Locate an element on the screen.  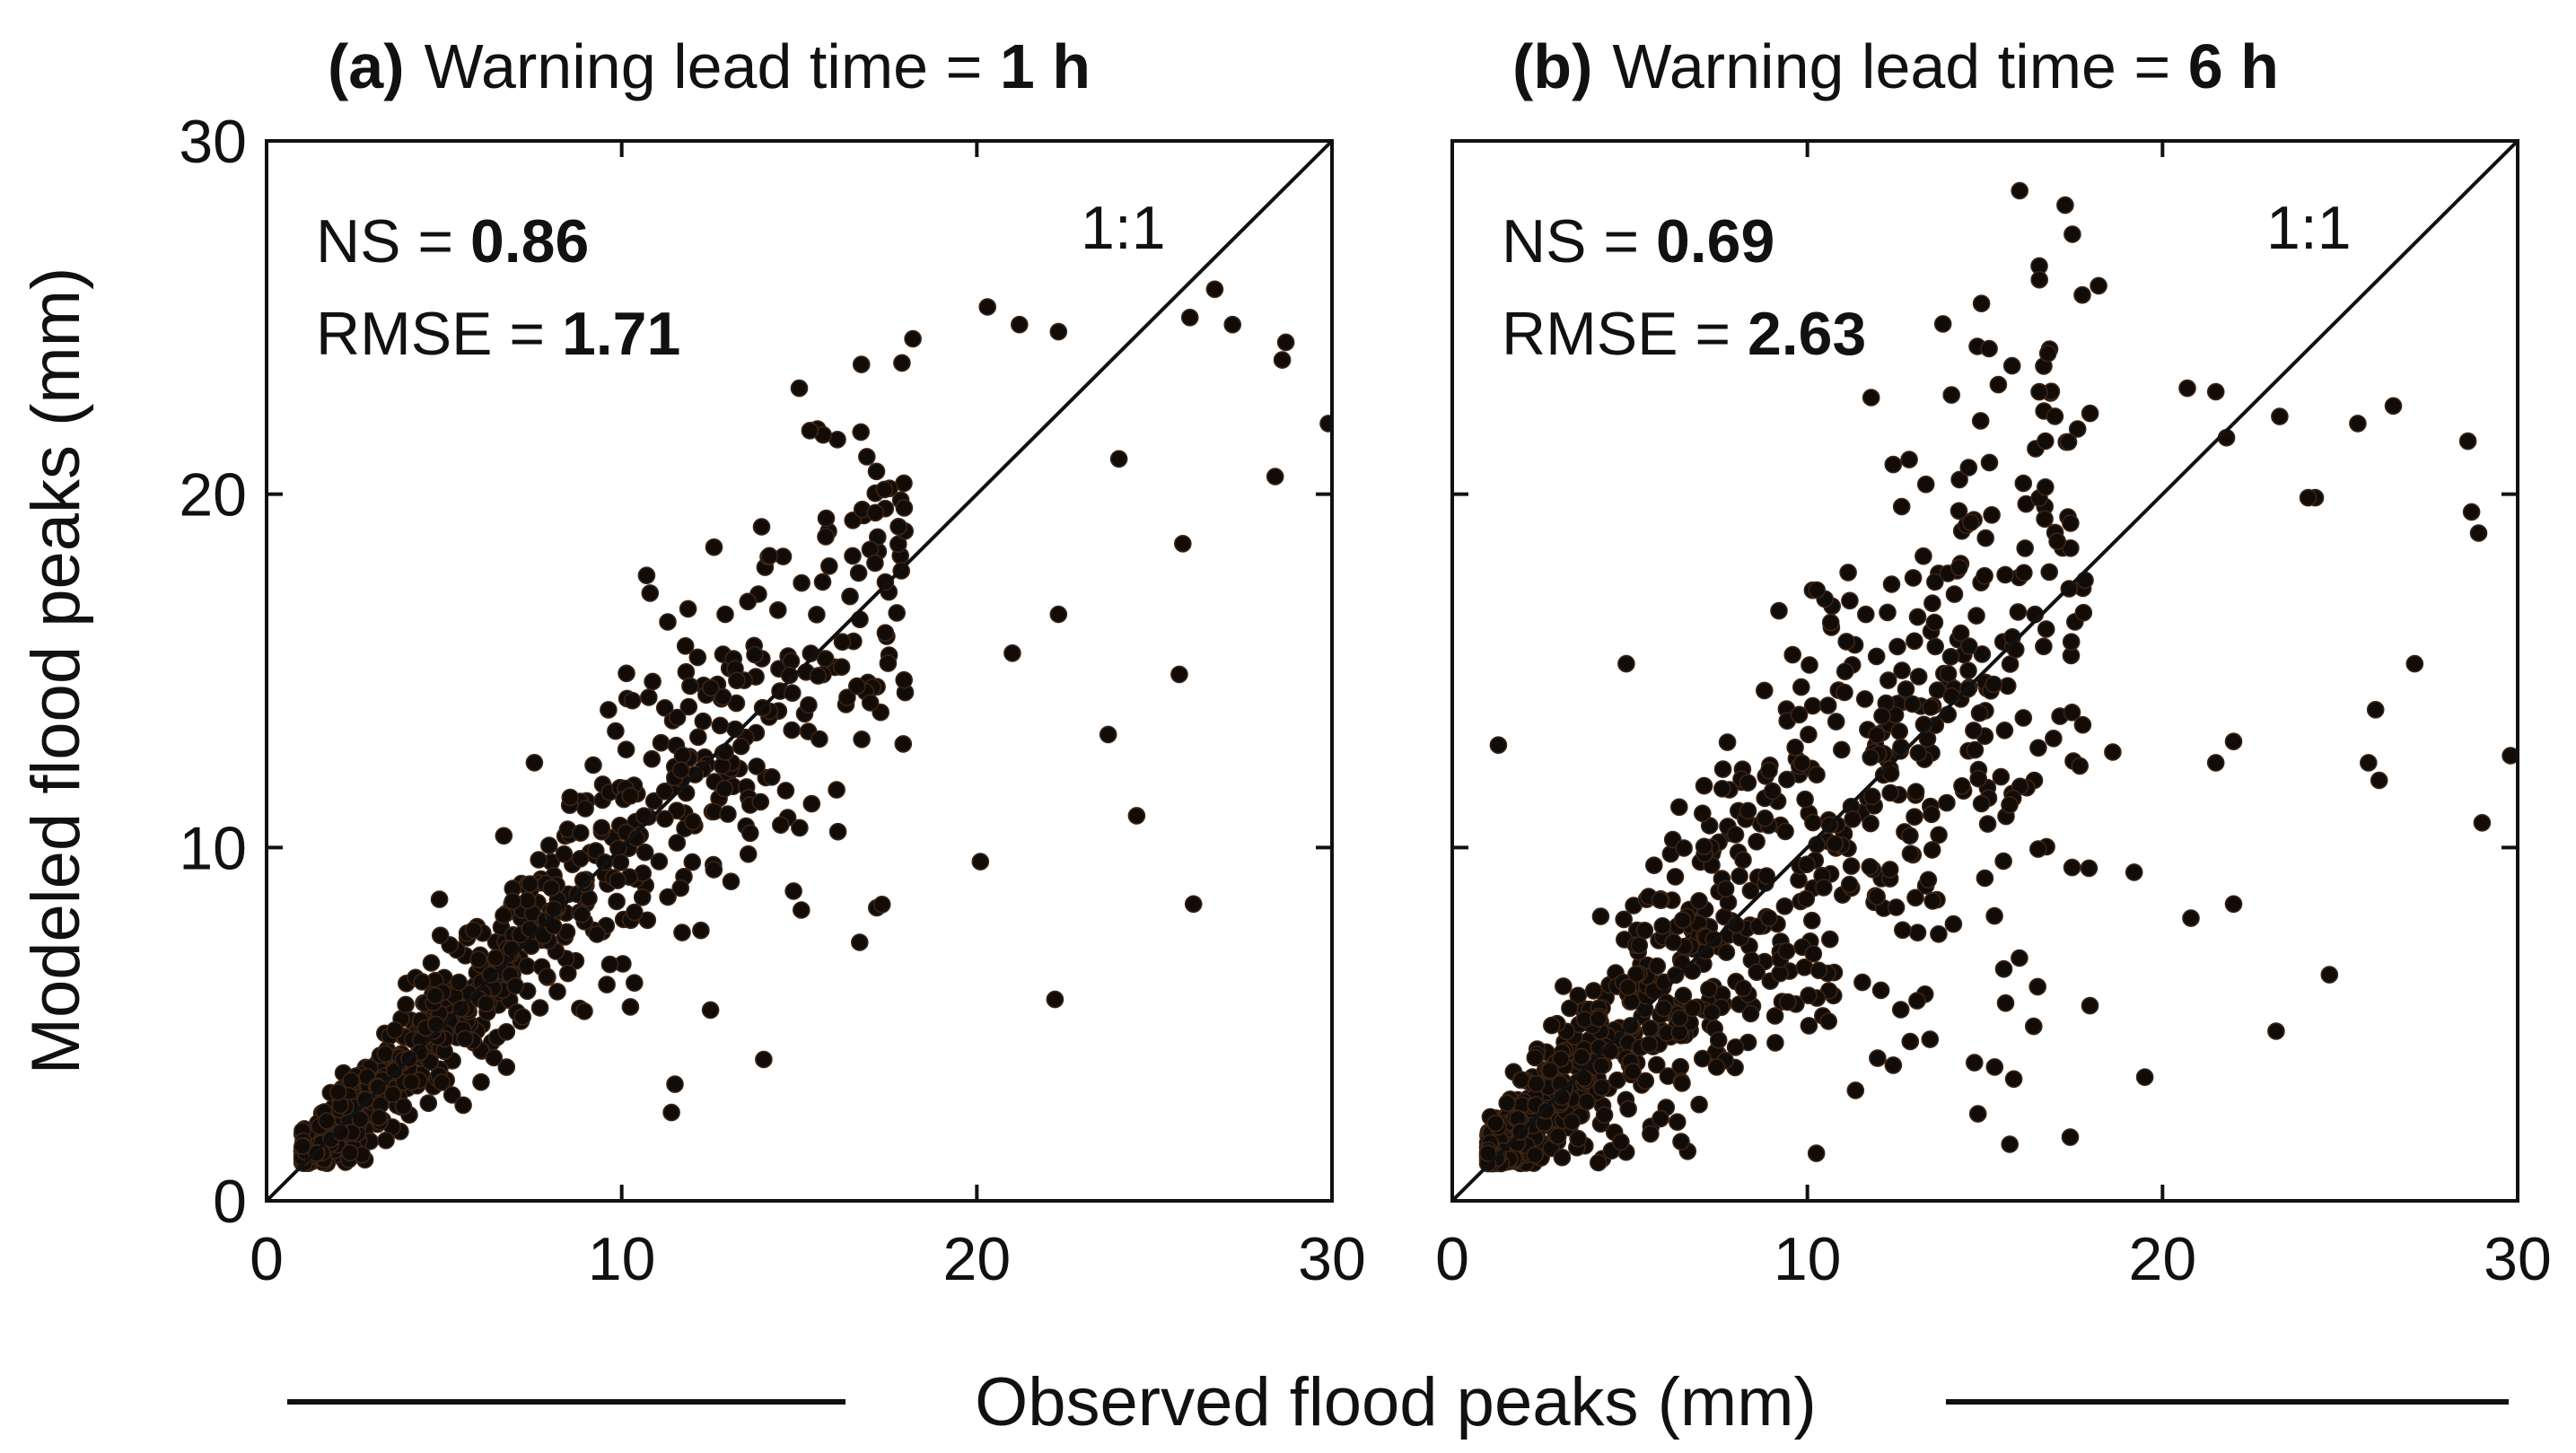
panel-a-label: (a) is located at coordinates (366, 66).